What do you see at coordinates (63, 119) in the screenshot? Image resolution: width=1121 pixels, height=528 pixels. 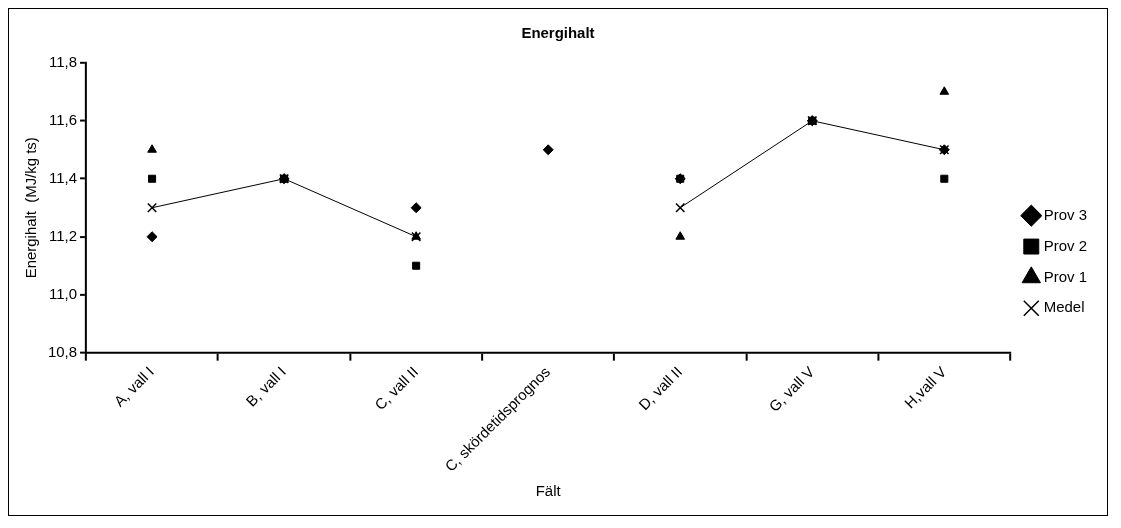 I see `y-tick-label: 11,6` at bounding box center [63, 119].